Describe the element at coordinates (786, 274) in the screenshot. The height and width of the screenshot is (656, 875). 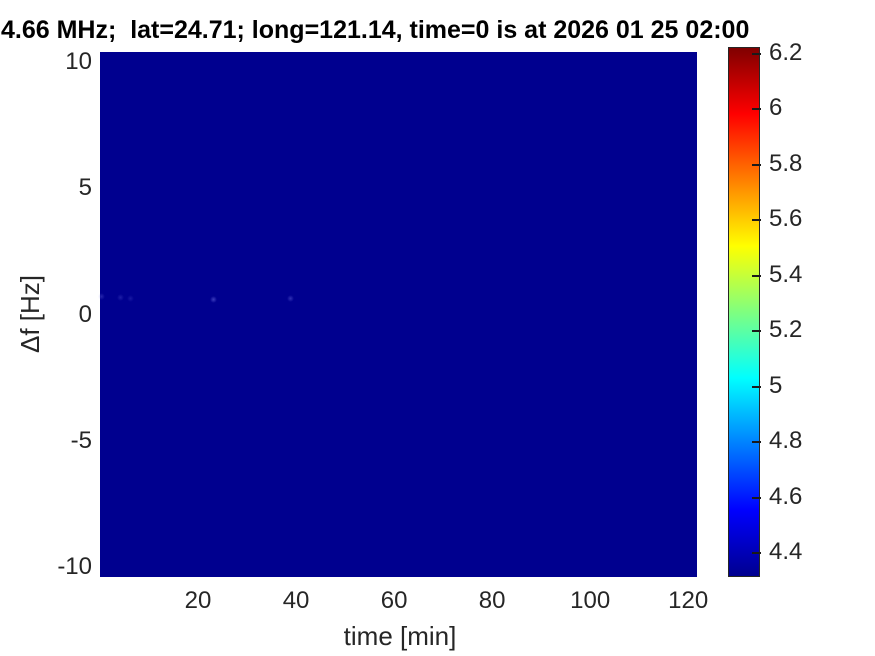
I see `colorbar-tick-label: 5.4` at that location.